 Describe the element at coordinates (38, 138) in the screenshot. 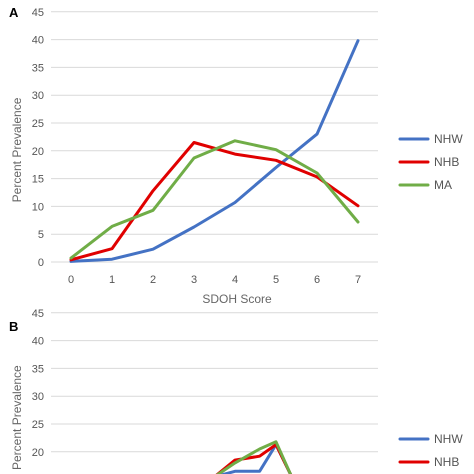

I see `panel-a-y-ticks: 0 5 10 15 20 25 30 35 40 45` at that location.